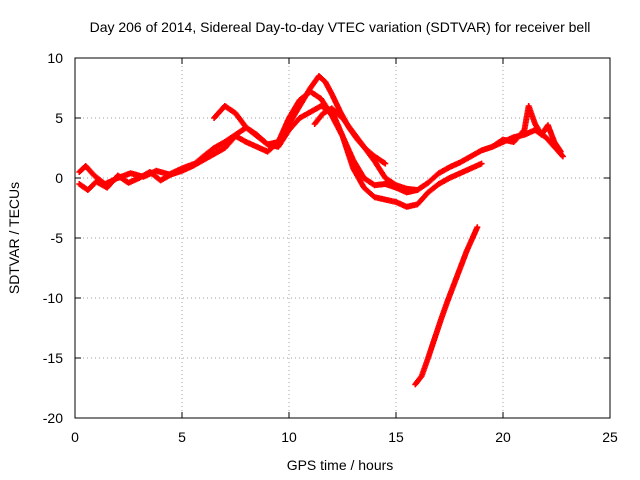 The image size is (640, 480). I want to click on x-tick-label: 15, so click(396, 437).